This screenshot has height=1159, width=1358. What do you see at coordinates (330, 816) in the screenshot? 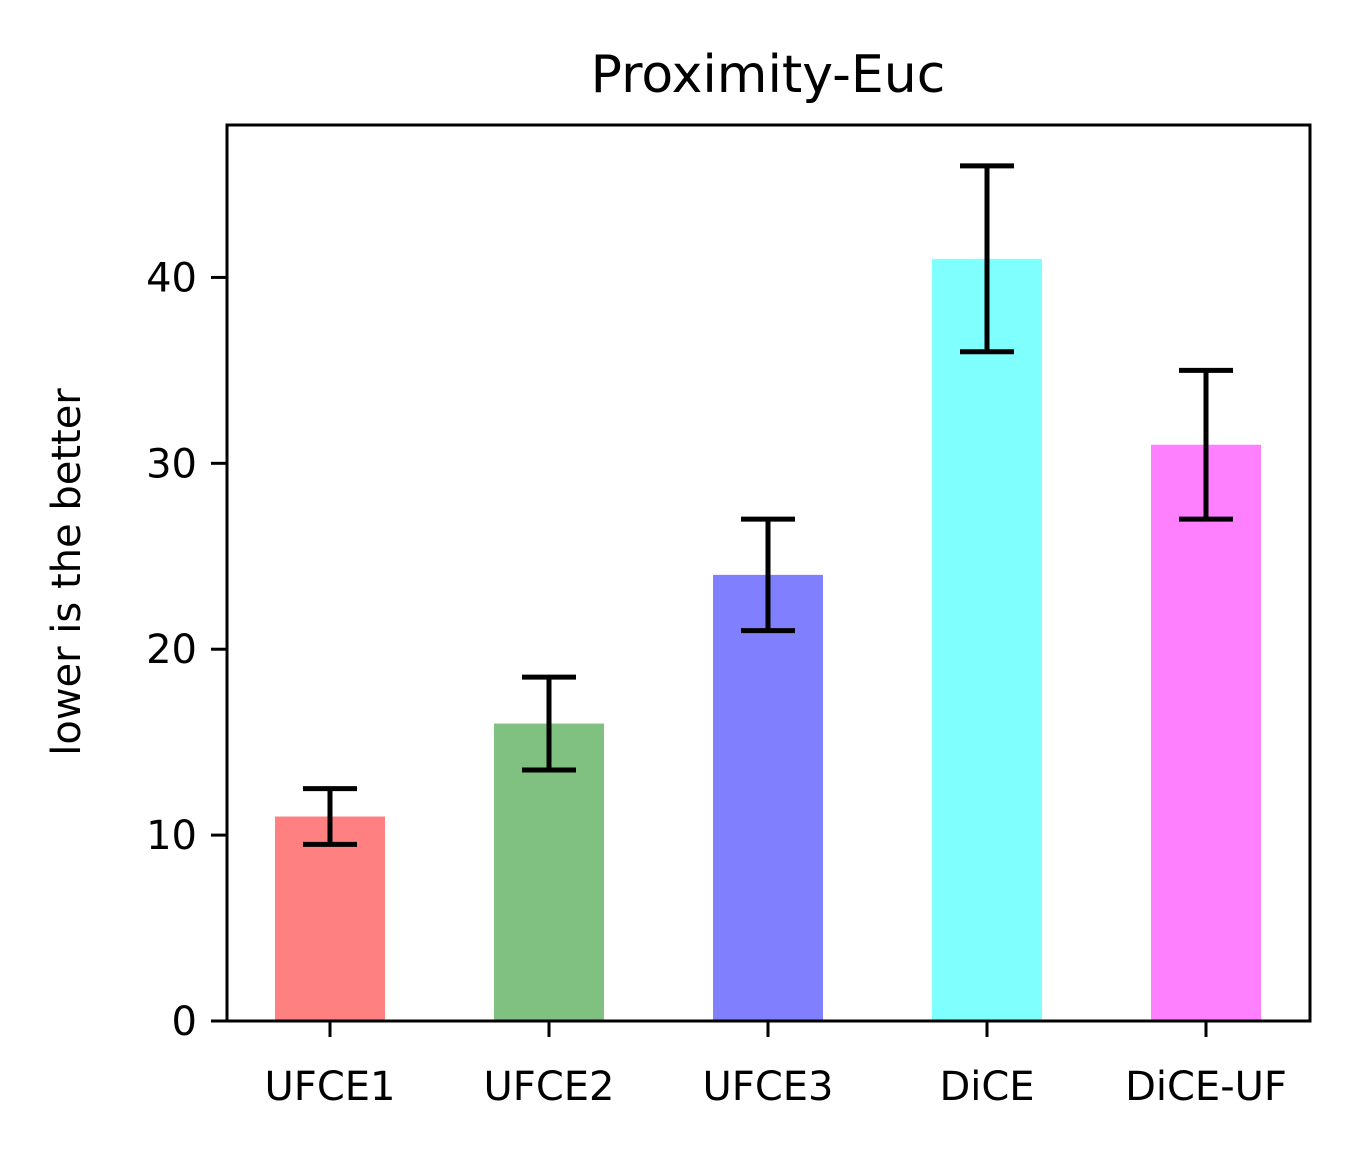
I see `error-bar-ufce1` at bounding box center [330, 816].